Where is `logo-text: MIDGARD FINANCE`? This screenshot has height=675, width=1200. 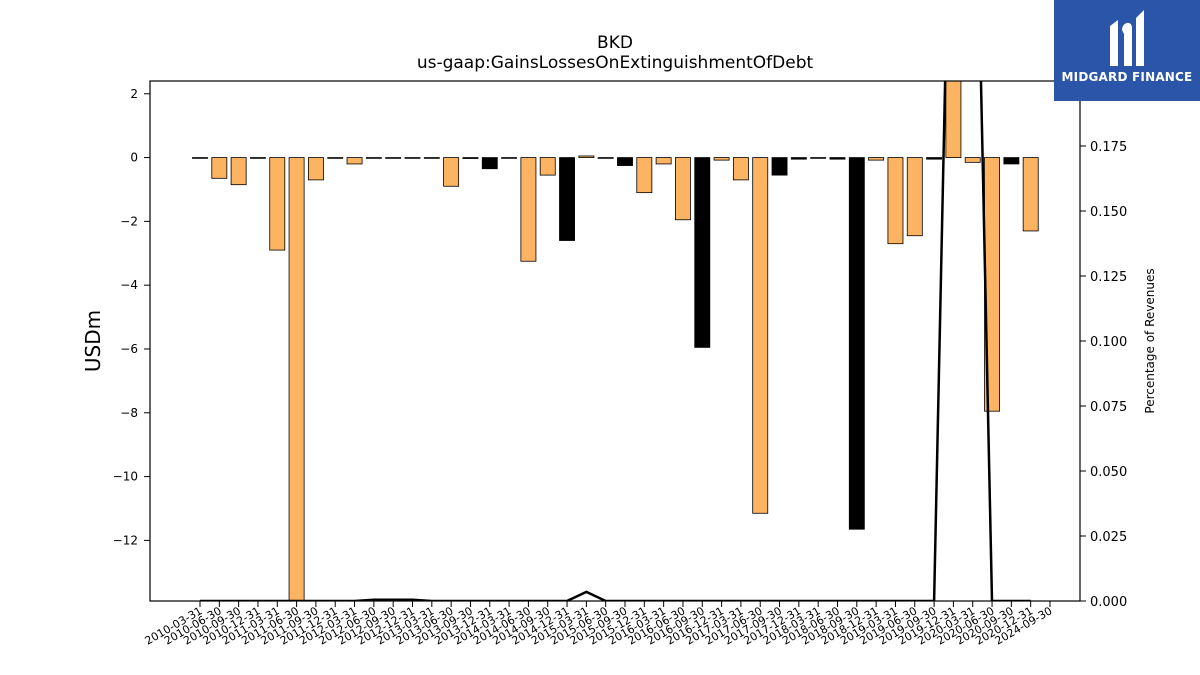 logo-text: MIDGARD FINANCE is located at coordinates (1127, 77).